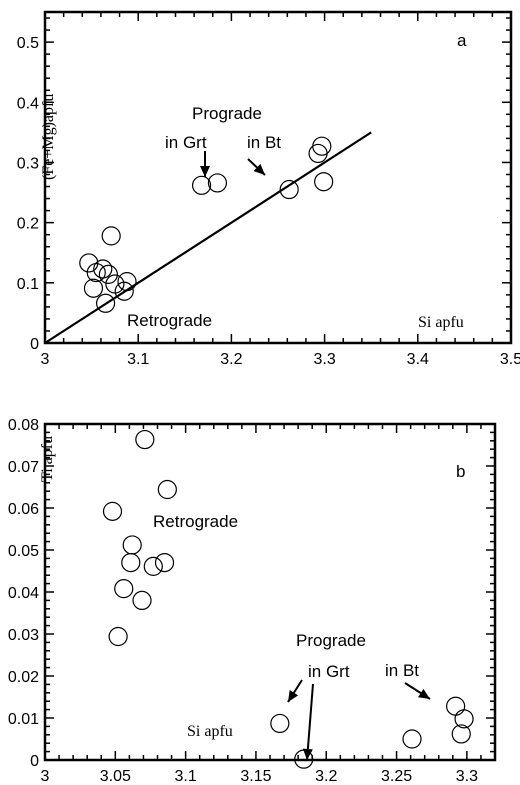 This screenshot has height=785, width=520. Describe the element at coordinates (28, 163) in the screenshot. I see `y-tick-label: 0.3` at that location.